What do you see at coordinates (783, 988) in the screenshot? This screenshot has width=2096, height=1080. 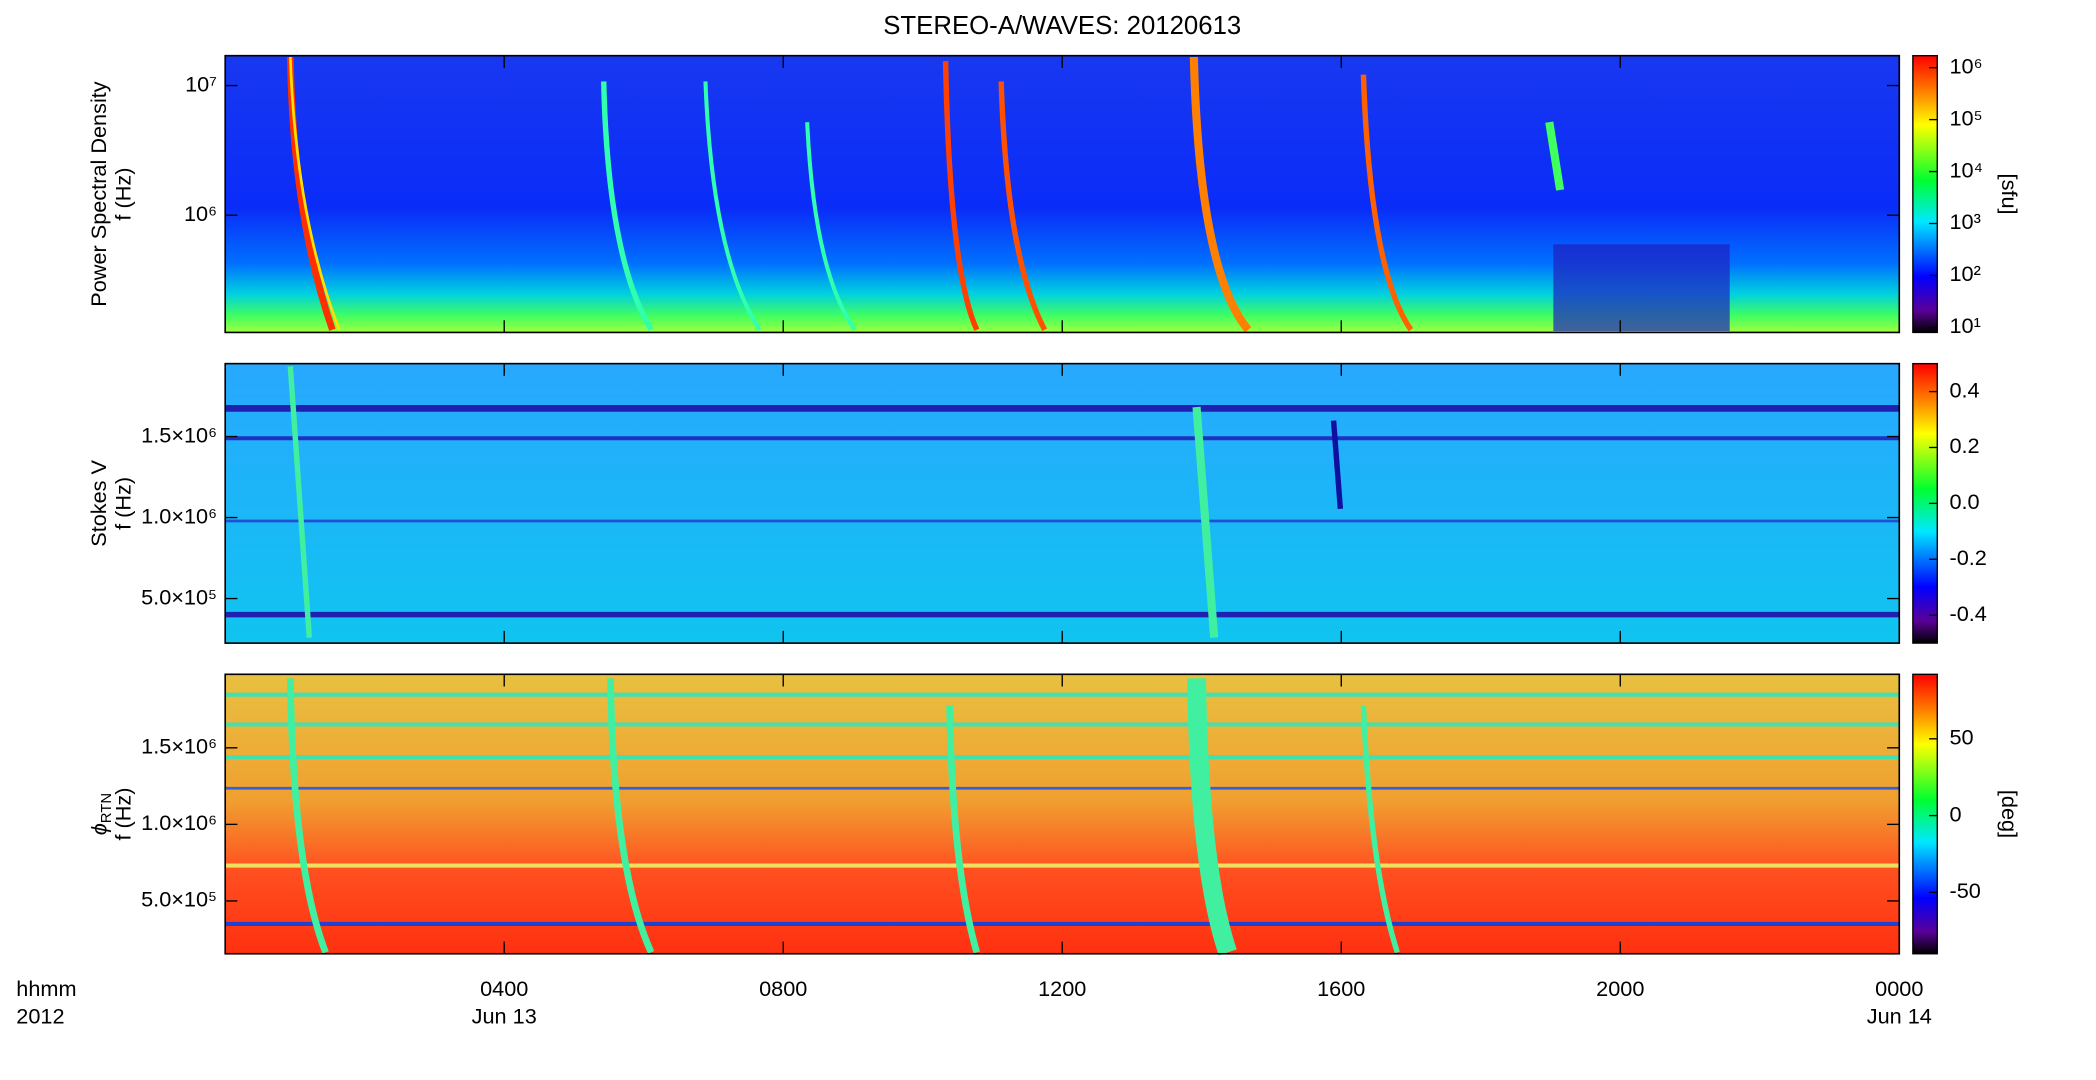 I see `x-tick-label: 0800` at bounding box center [783, 988].